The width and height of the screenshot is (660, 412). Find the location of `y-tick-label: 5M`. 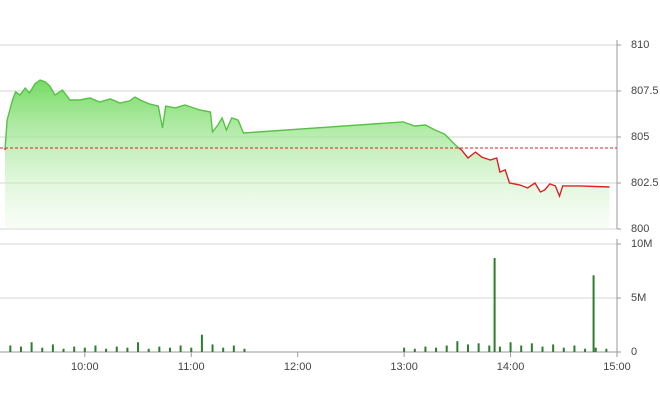

y-tick-label: 5M is located at coordinates (638, 298).